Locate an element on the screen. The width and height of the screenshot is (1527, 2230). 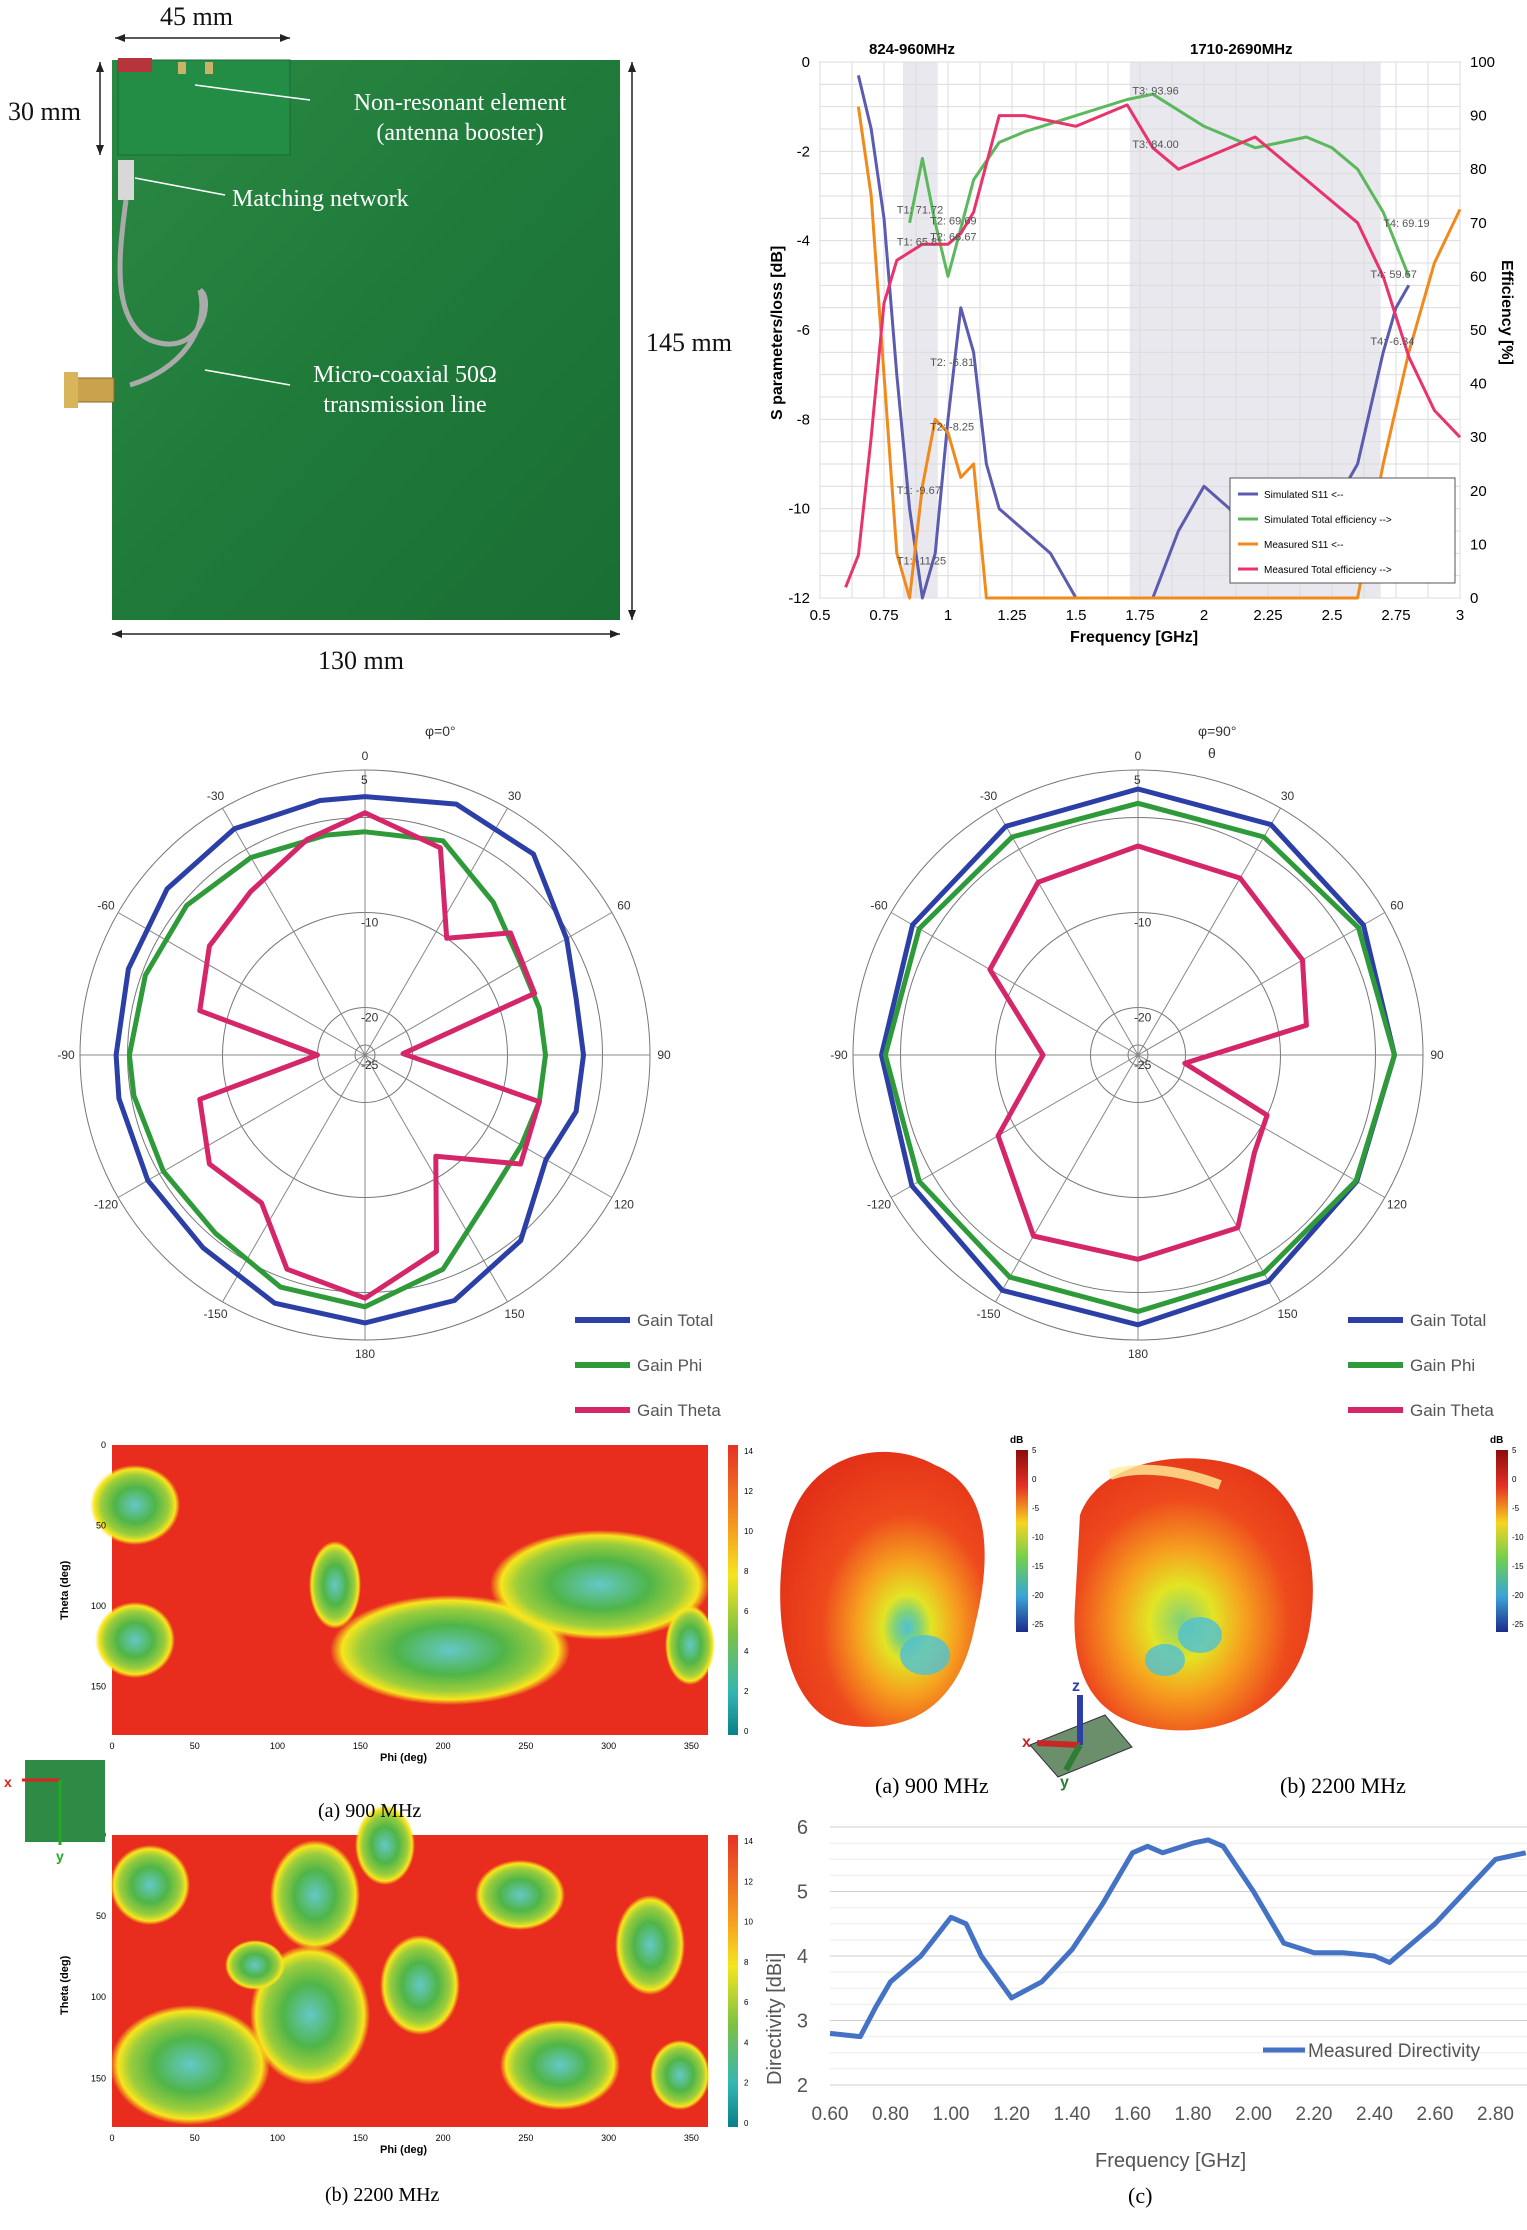
sparam-x-tick: 0.5 is located at coordinates (820, 615).